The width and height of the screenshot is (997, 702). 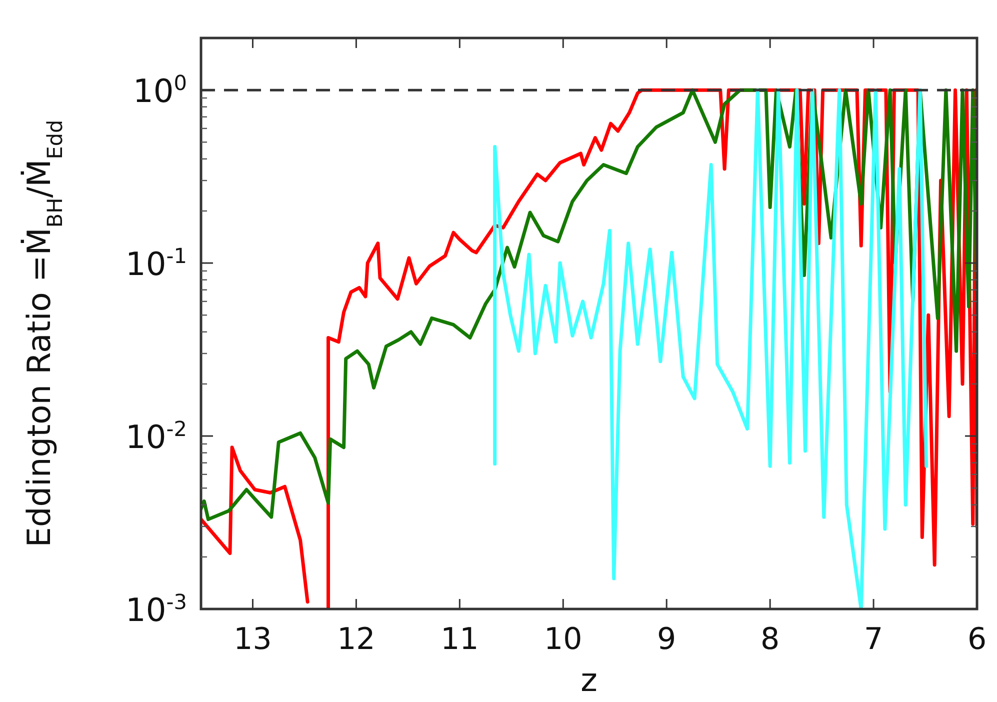 I want to click on y-tick-label: 10$^{-3}$, so click(x=156, y=609).